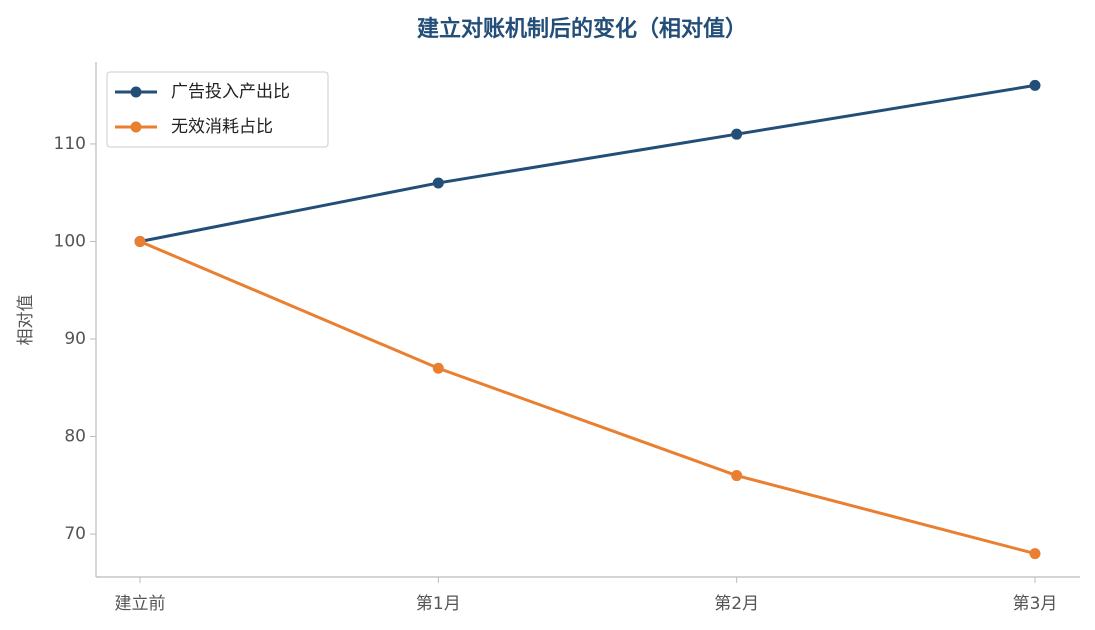 Image resolution: width=1095 pixels, height=630 pixels. I want to click on y-axis-label: 相对值, so click(26, 320).